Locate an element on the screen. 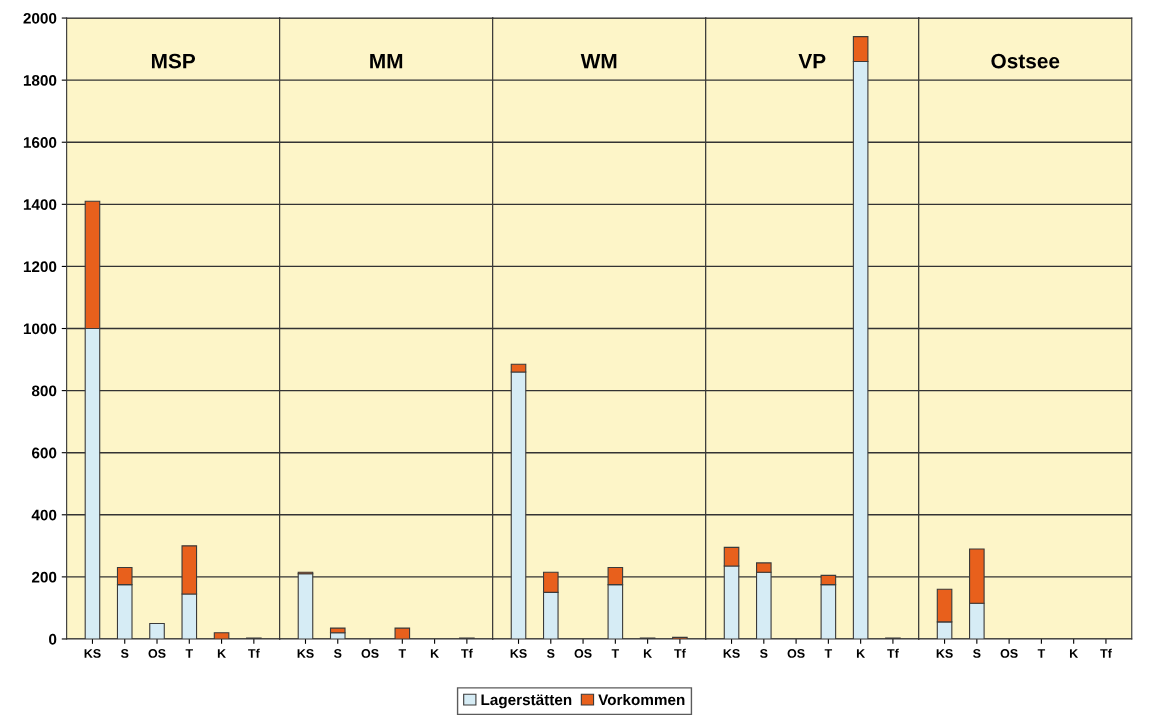 This screenshot has width=1149, height=722. y-tick-label: 1200 is located at coordinates (40, 267).